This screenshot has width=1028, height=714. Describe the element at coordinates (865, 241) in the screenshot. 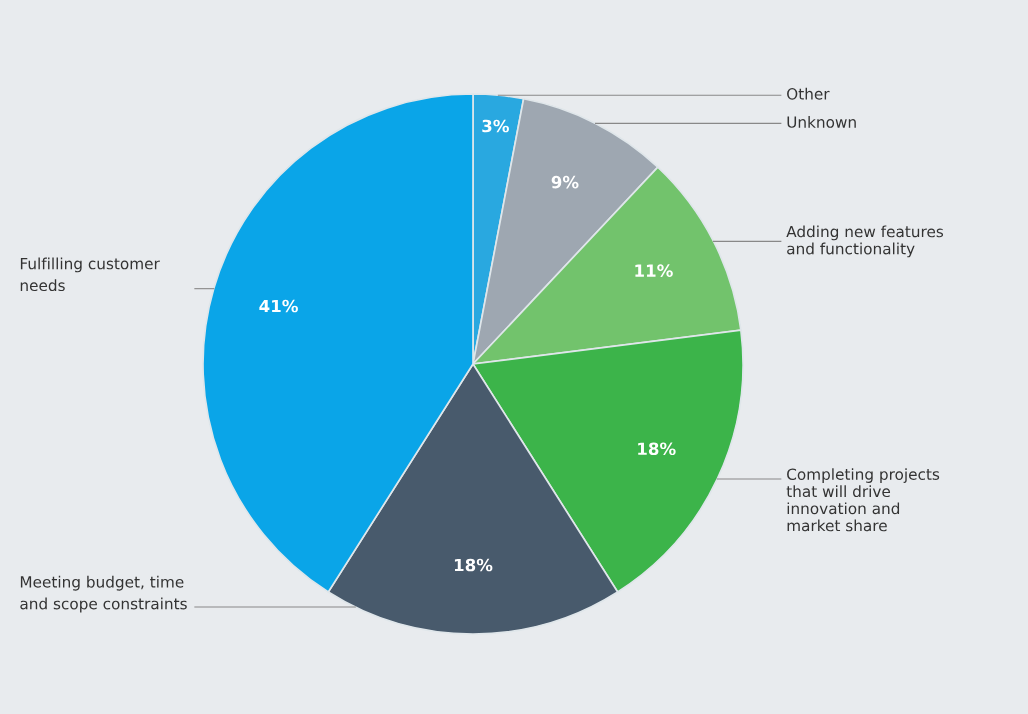

I see `slice-label: Adding new features and functionality` at that location.